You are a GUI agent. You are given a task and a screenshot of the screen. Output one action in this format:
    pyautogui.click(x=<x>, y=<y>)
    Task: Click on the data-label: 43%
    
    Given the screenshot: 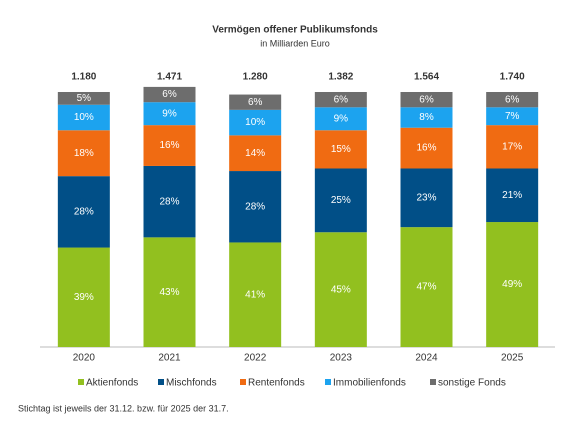 What is the action you would take?
    pyautogui.click(x=169, y=292)
    